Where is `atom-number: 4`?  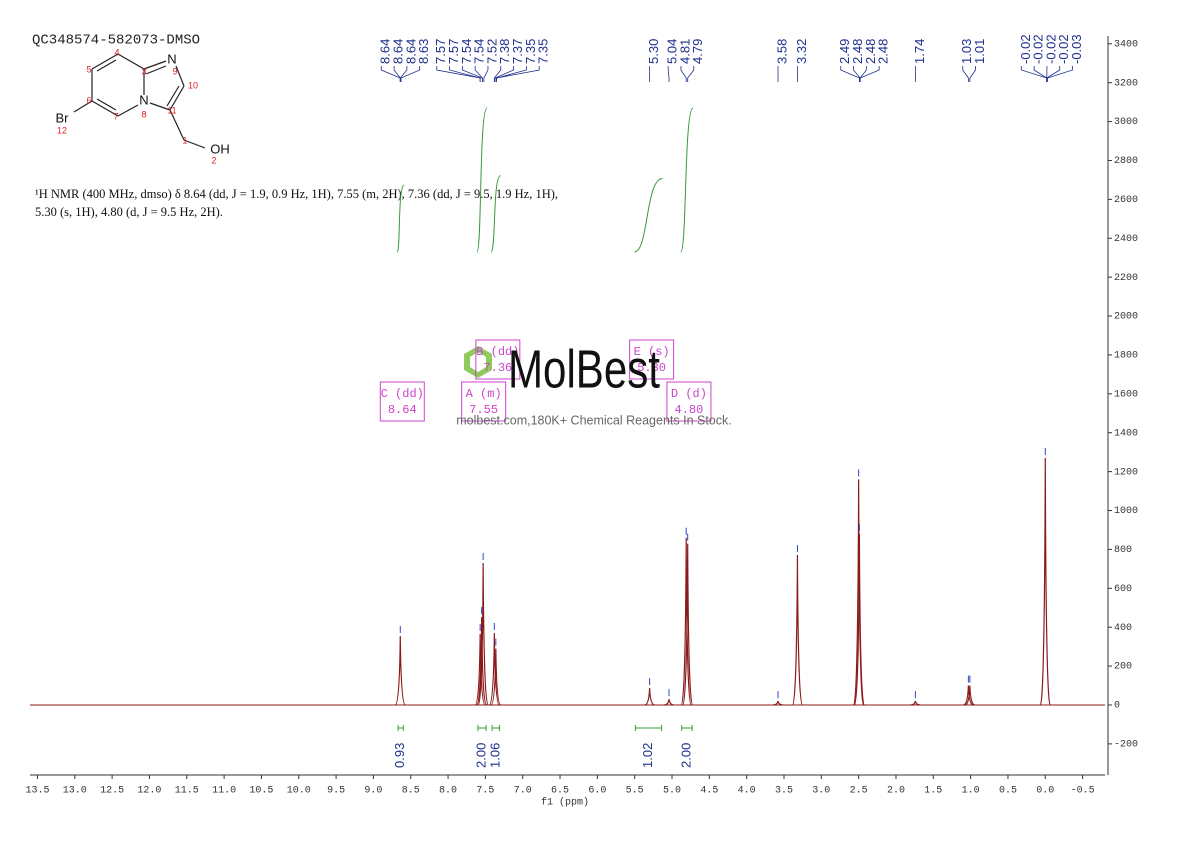
atom-number: 4 is located at coordinates (116, 52).